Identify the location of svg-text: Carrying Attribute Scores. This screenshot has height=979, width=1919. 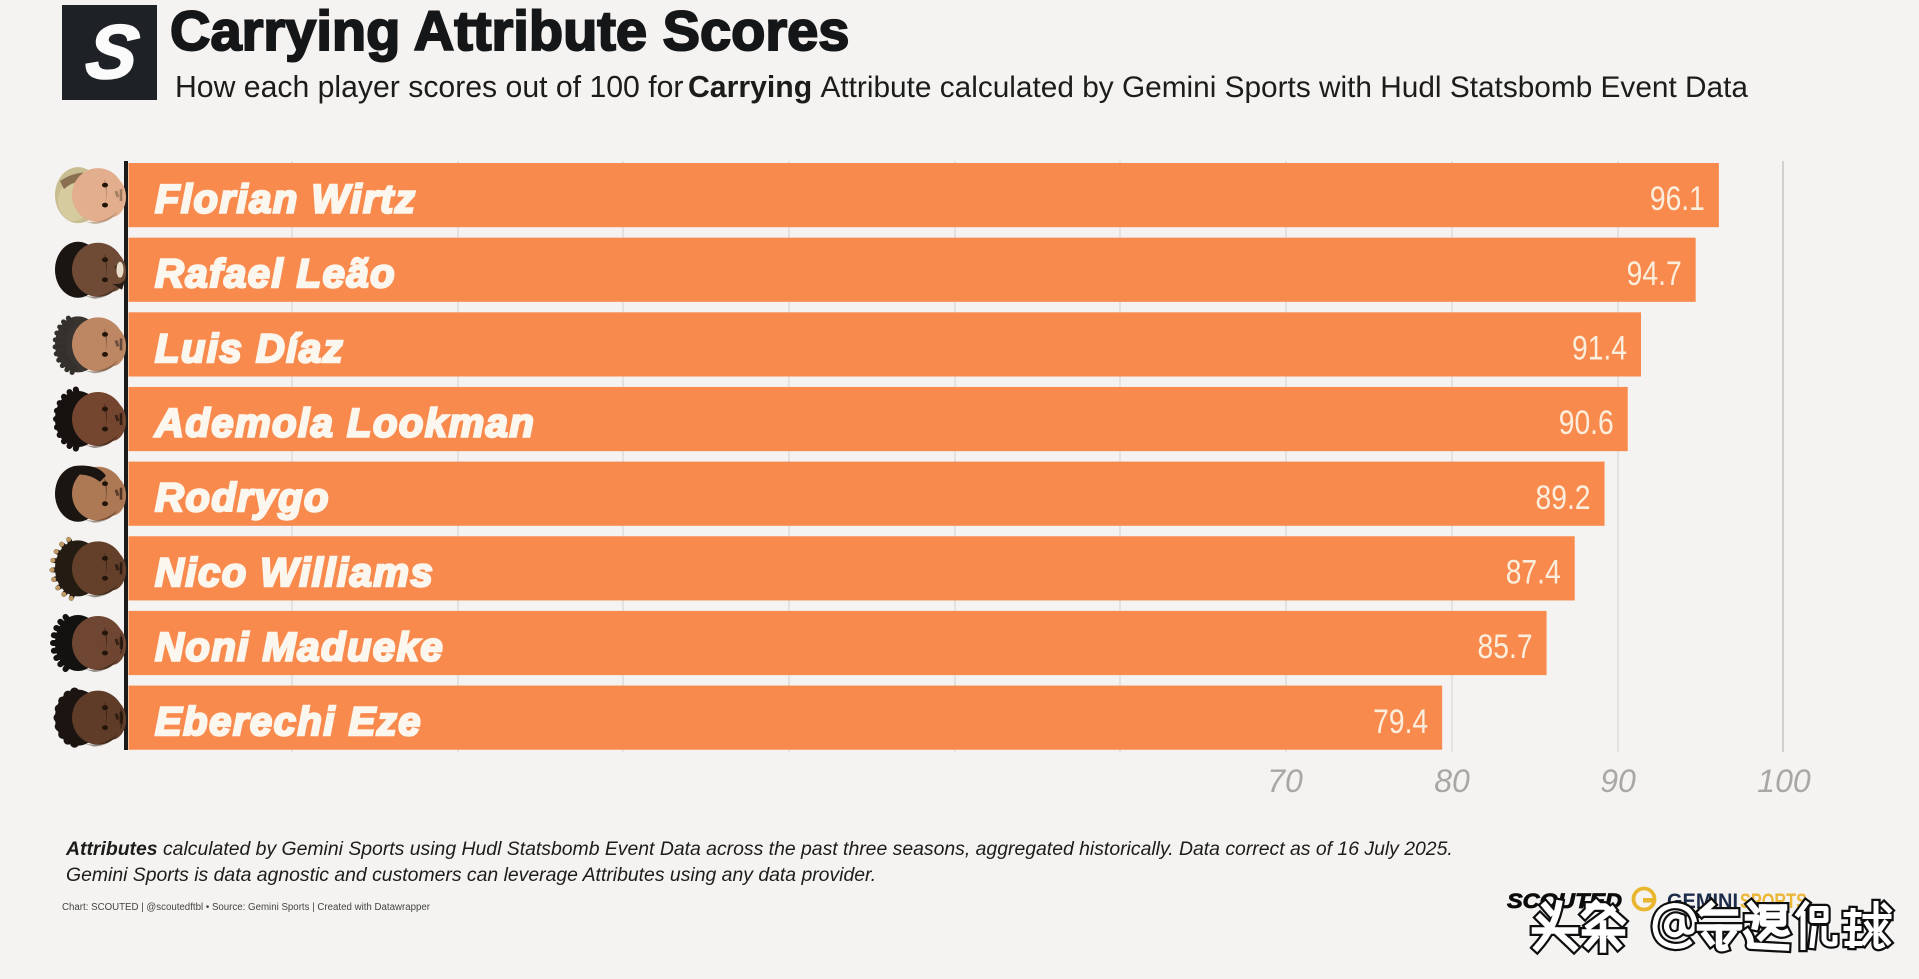
(509, 31).